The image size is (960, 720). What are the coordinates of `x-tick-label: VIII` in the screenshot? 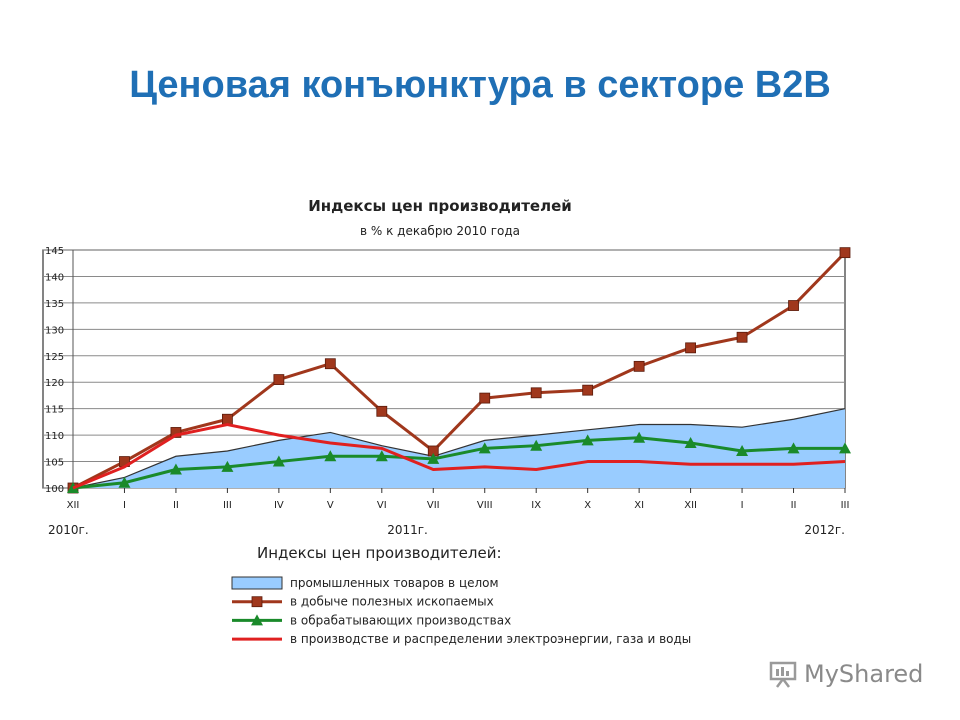 It's located at (485, 505).